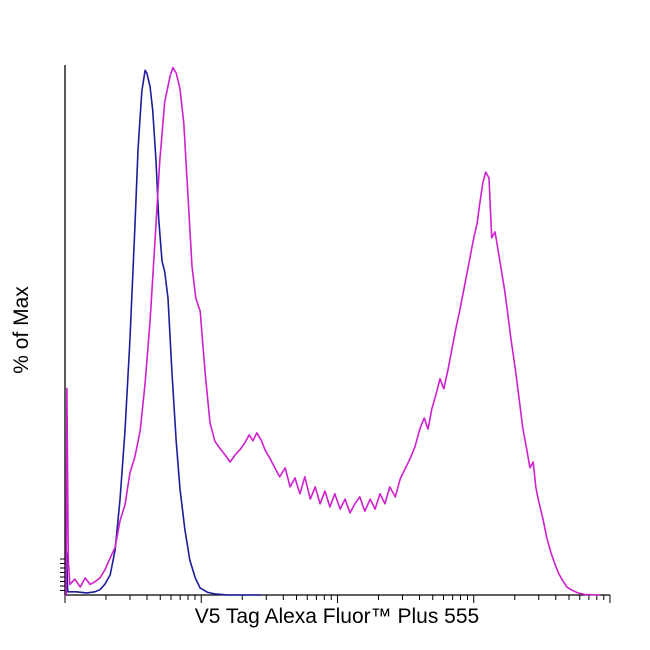 The width and height of the screenshot is (650, 650). I want to click on axis-ticks, so click(335, 580).